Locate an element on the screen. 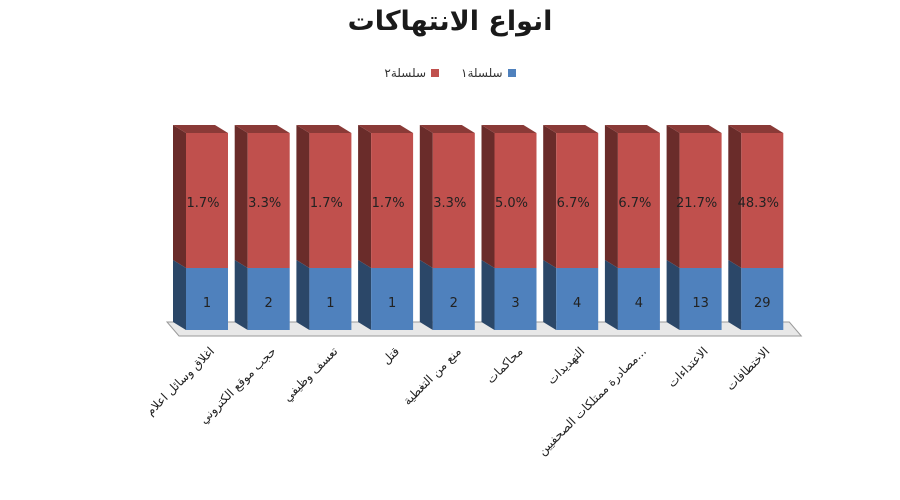  legend-item-series-1: سلسلة١ is located at coordinates (488, 73).